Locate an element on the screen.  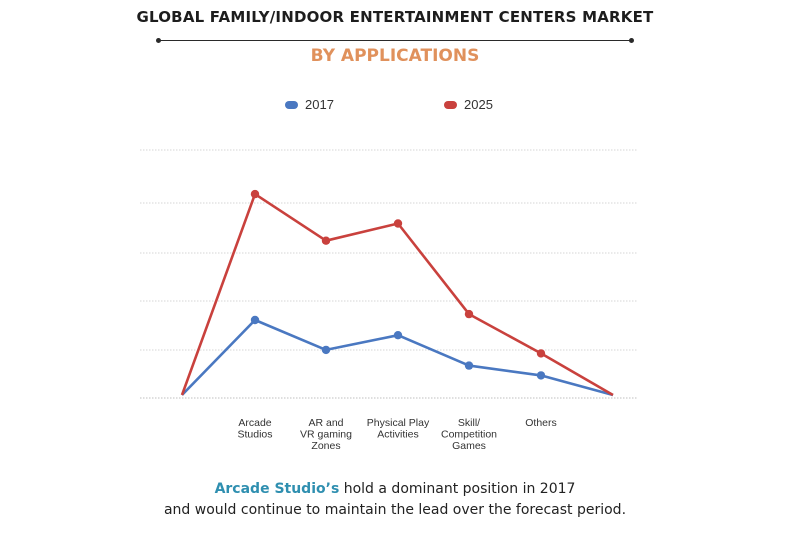
legend-item-2017: 2017 is located at coordinates (309, 104).